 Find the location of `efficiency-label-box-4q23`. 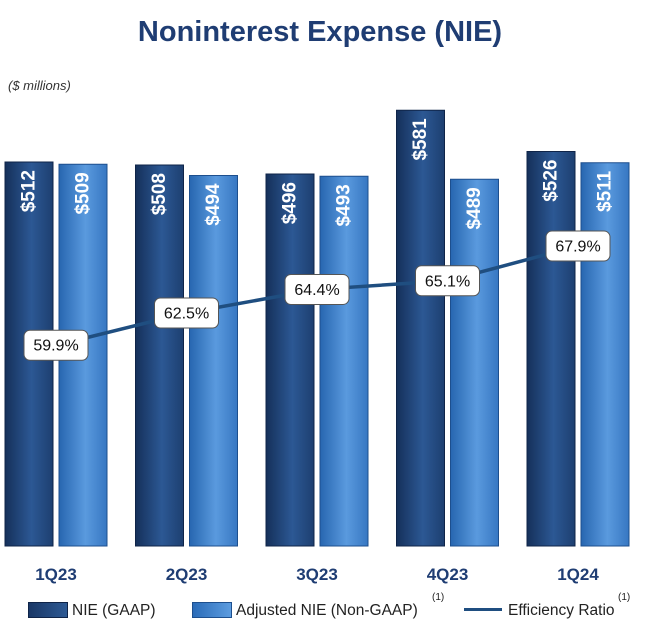

efficiency-label-box-4q23 is located at coordinates (447, 281).